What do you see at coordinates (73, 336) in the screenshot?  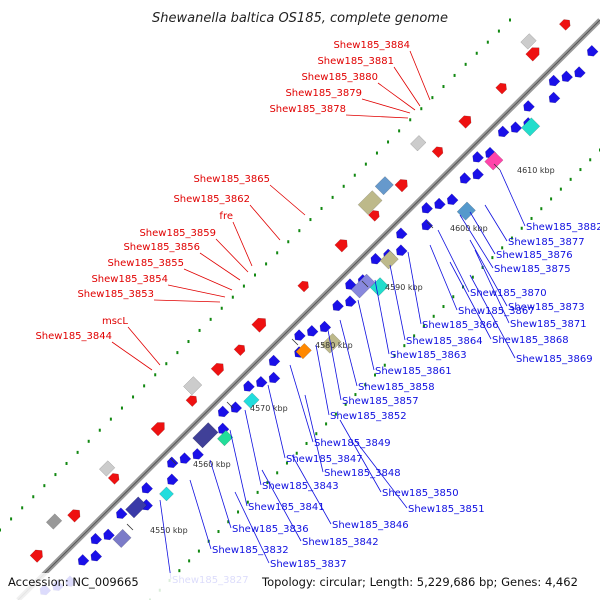 I see `gene-label-plus: Shew185_3844` at bounding box center [73, 336].